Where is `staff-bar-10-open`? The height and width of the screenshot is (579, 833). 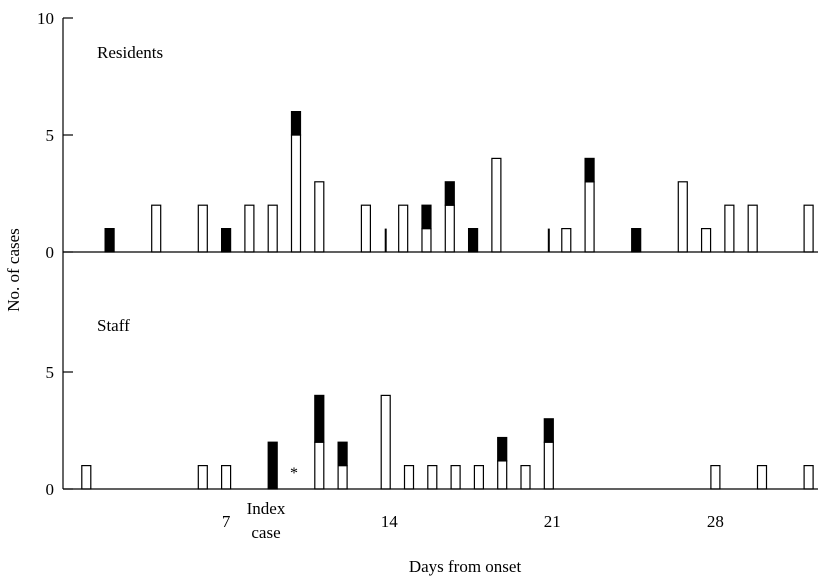 staff-bar-10-open is located at coordinates (479, 477).